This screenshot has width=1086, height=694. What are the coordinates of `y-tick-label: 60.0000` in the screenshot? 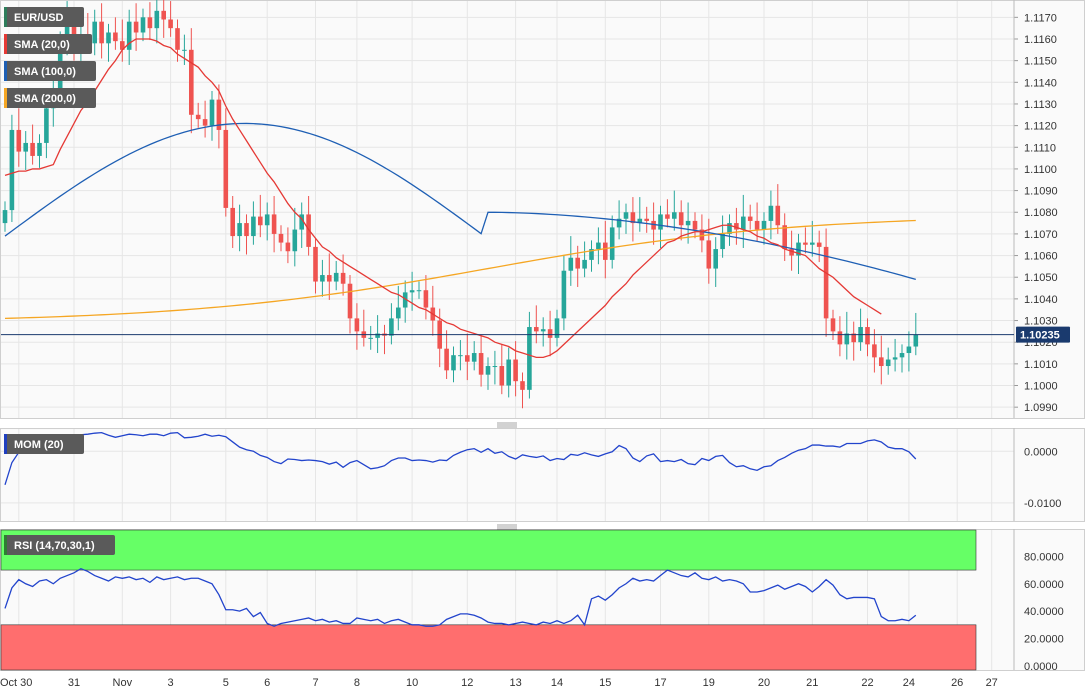 It's located at (1044, 585).